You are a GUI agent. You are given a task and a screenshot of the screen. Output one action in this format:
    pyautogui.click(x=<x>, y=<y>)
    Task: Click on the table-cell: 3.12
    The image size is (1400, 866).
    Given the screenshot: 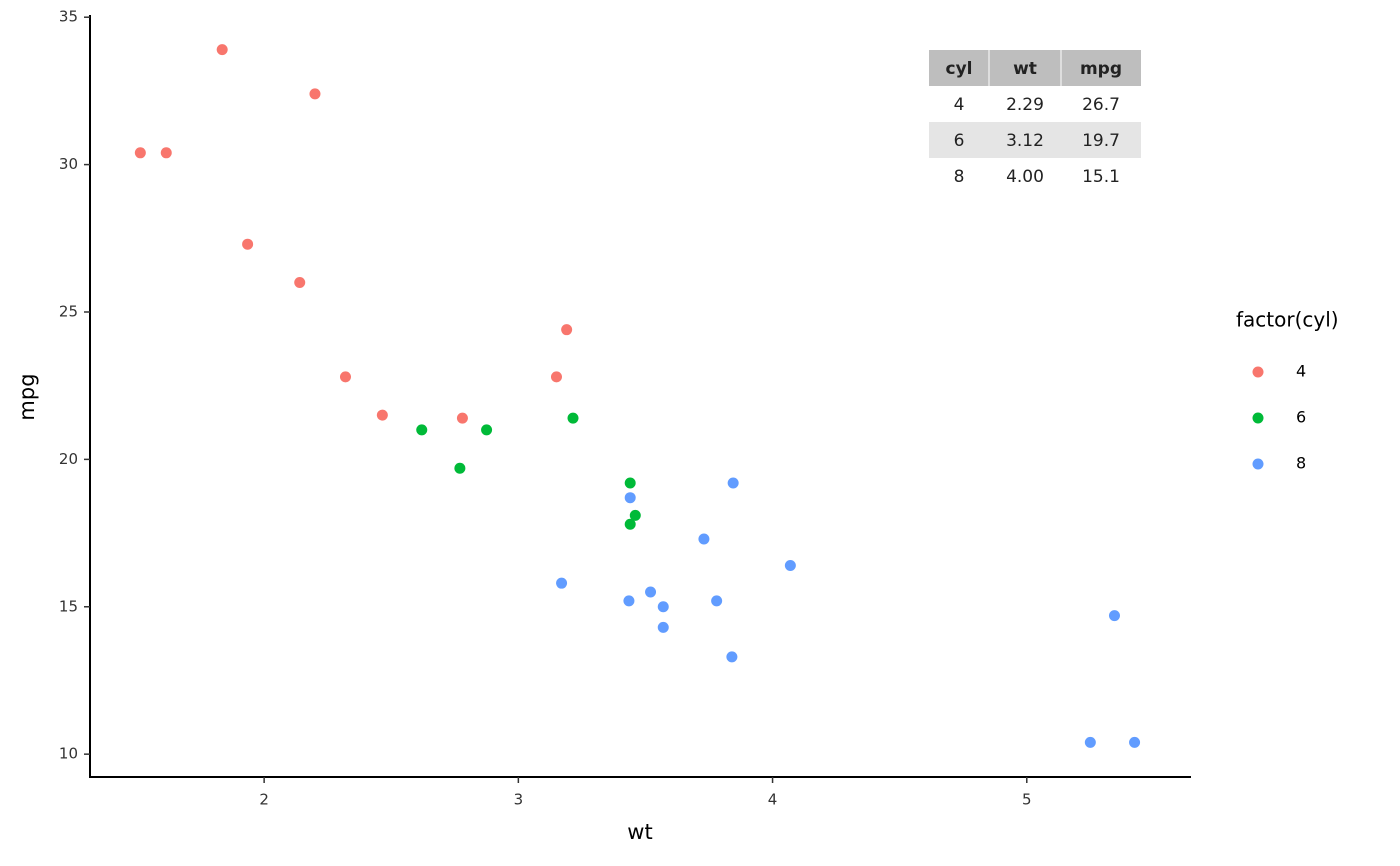 What is the action you would take?
    pyautogui.click(x=1025, y=141)
    